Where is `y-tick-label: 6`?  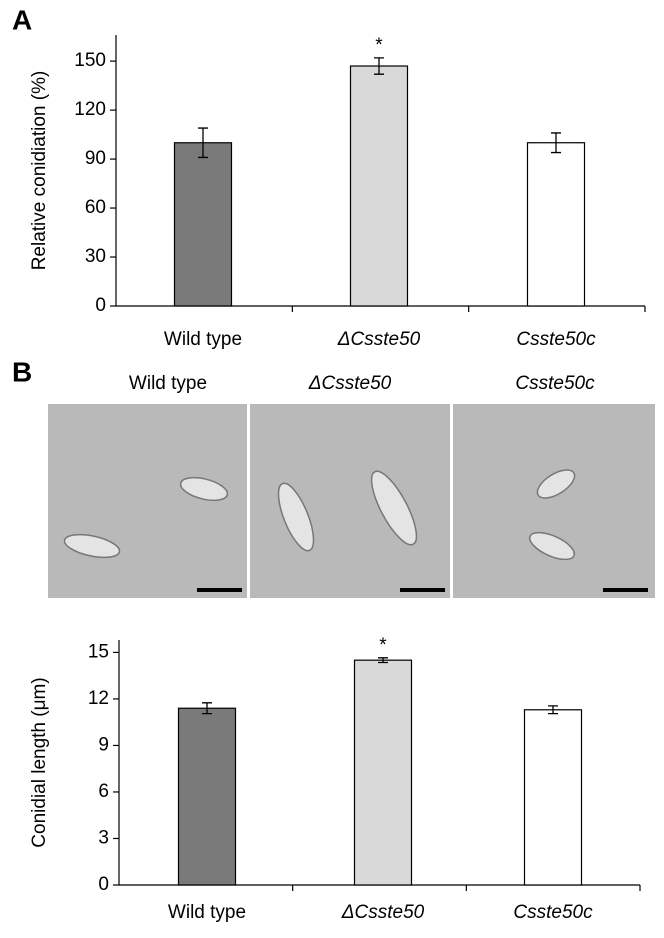
y-tick-label: 6 is located at coordinates (103, 791).